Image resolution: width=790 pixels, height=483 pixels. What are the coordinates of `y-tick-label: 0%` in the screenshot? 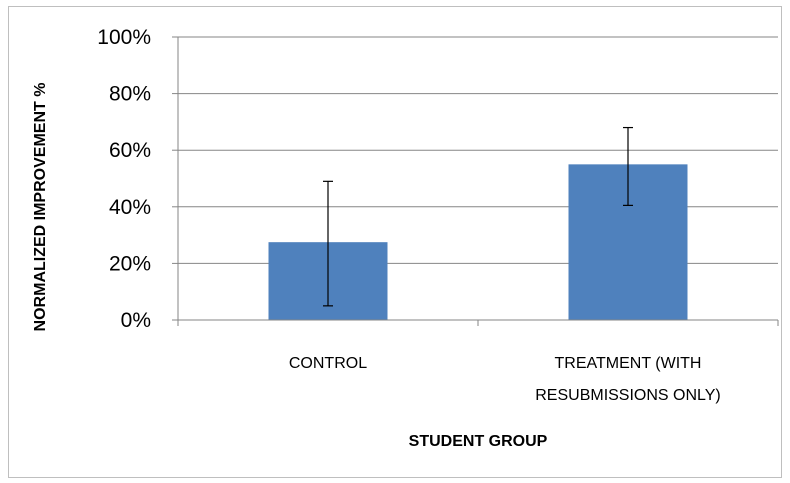 It's located at (136, 320).